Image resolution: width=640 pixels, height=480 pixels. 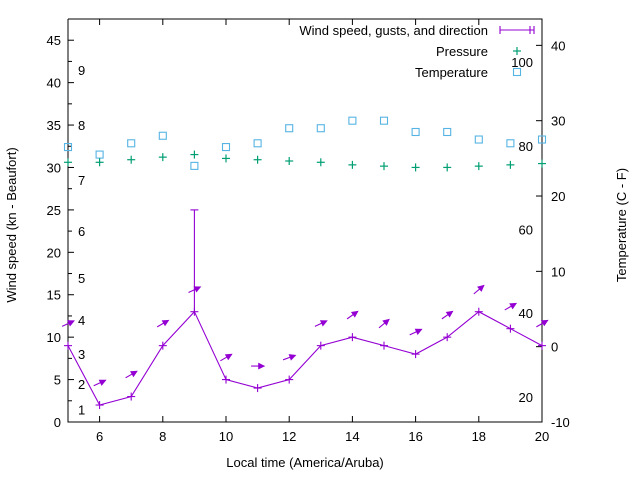 I want to click on x-tick-label: 6, so click(x=99, y=436).